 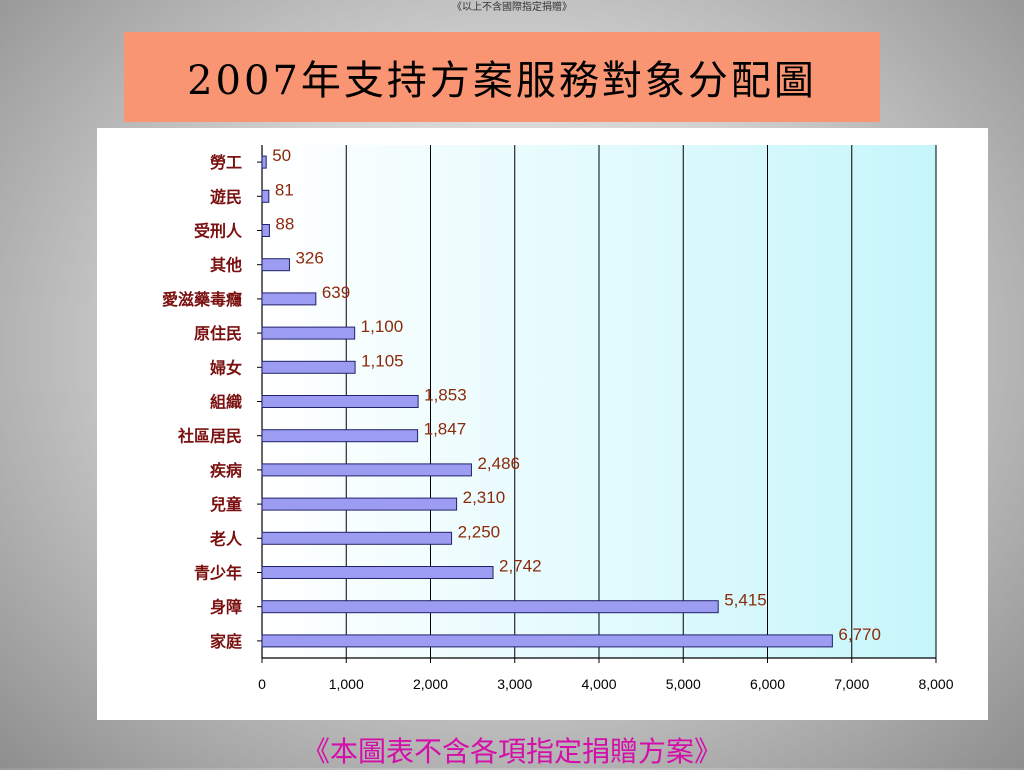 What do you see at coordinates (262, 684) in the screenshot?
I see `x-tick-label: 0` at bounding box center [262, 684].